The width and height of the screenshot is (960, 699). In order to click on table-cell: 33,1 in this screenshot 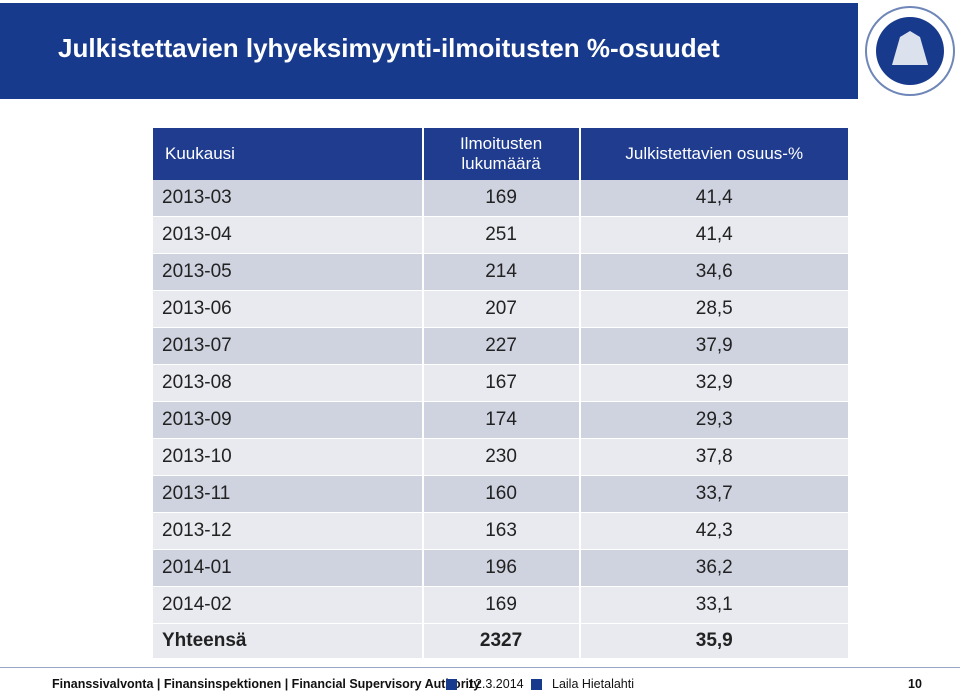, I will do `click(713, 605)`.